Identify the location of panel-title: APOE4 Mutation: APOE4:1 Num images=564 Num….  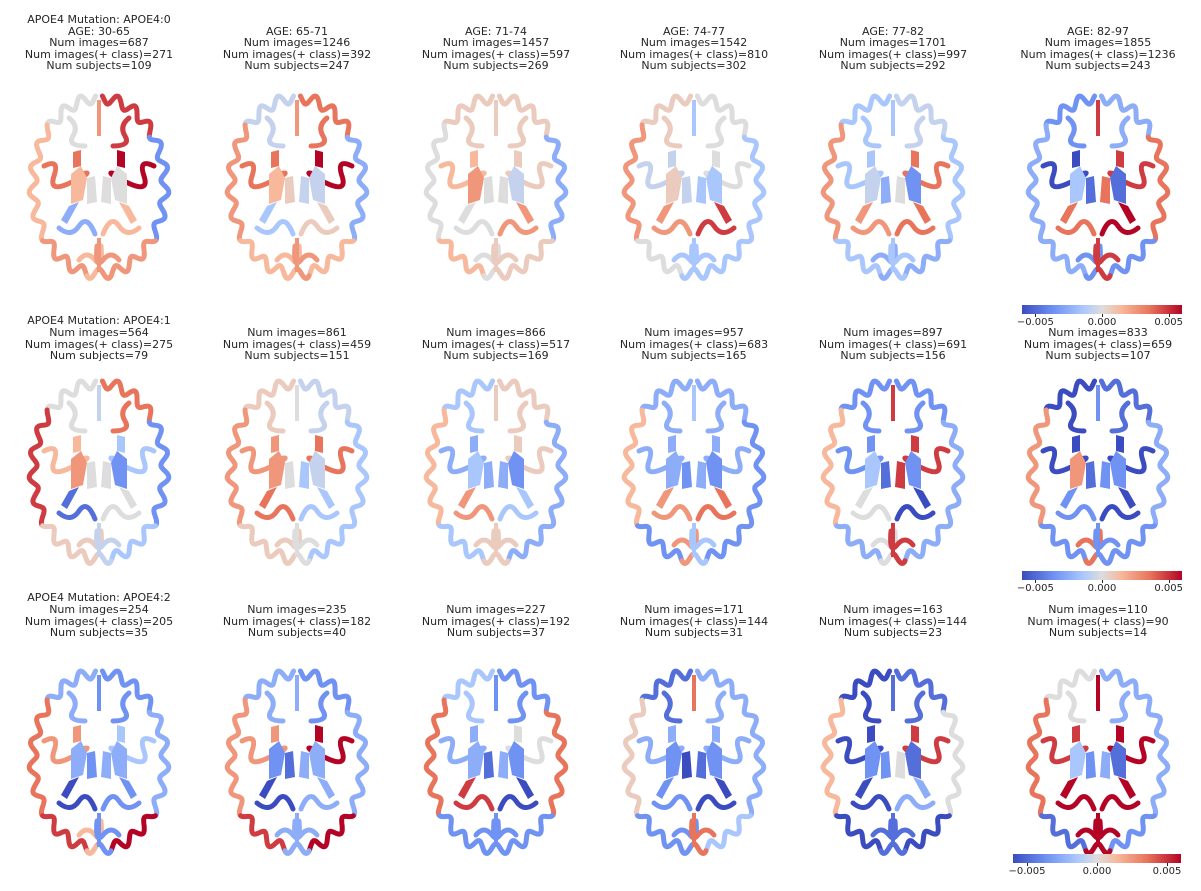
(99, 338).